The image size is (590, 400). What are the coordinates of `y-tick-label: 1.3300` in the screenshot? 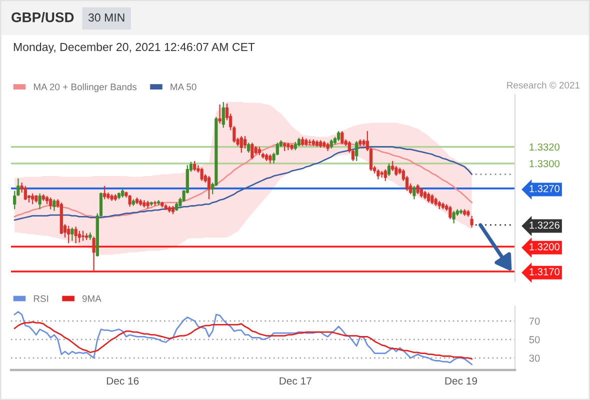 It's located at (545, 164).